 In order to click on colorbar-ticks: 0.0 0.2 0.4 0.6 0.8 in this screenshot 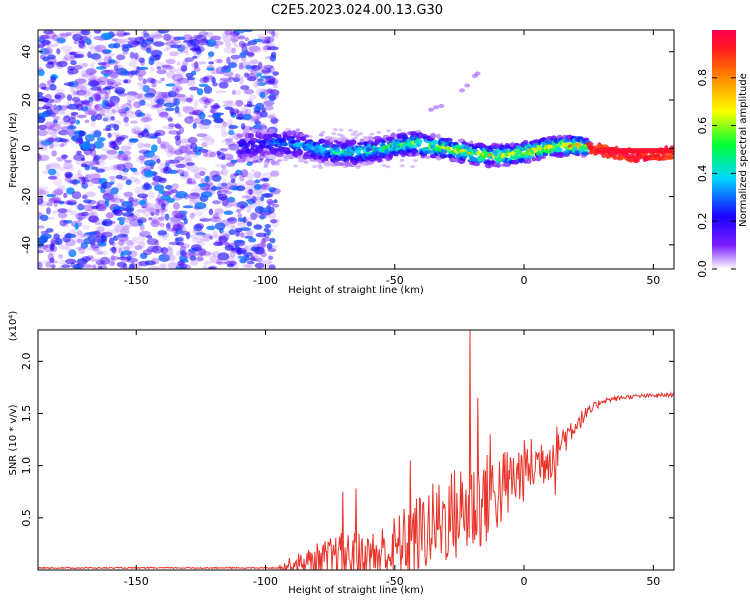, I will do `click(716, 173)`.